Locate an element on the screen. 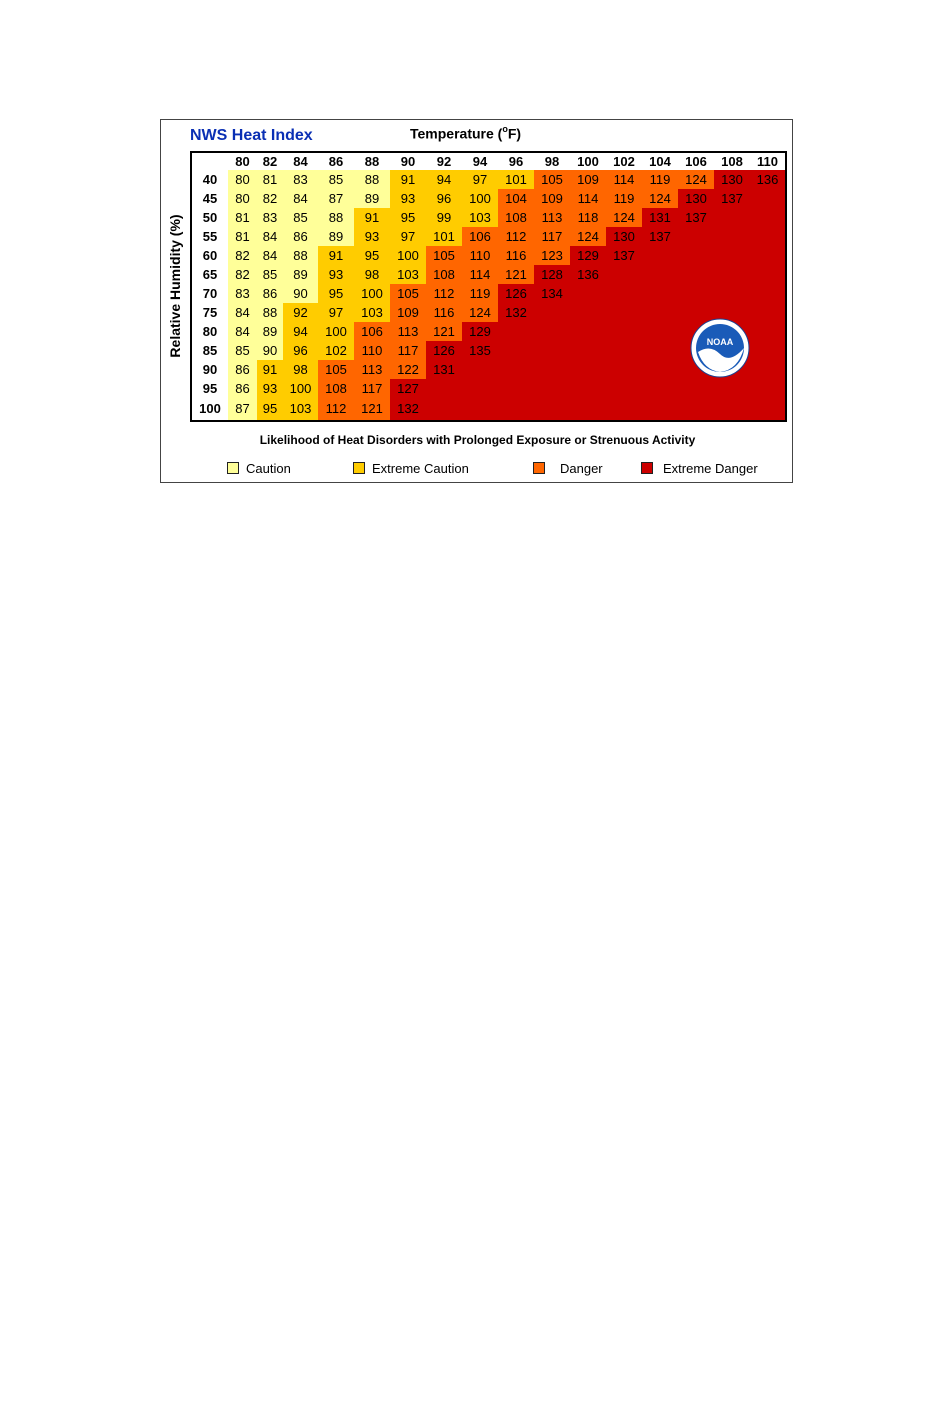  legend-swatch-caution is located at coordinates (233, 468).